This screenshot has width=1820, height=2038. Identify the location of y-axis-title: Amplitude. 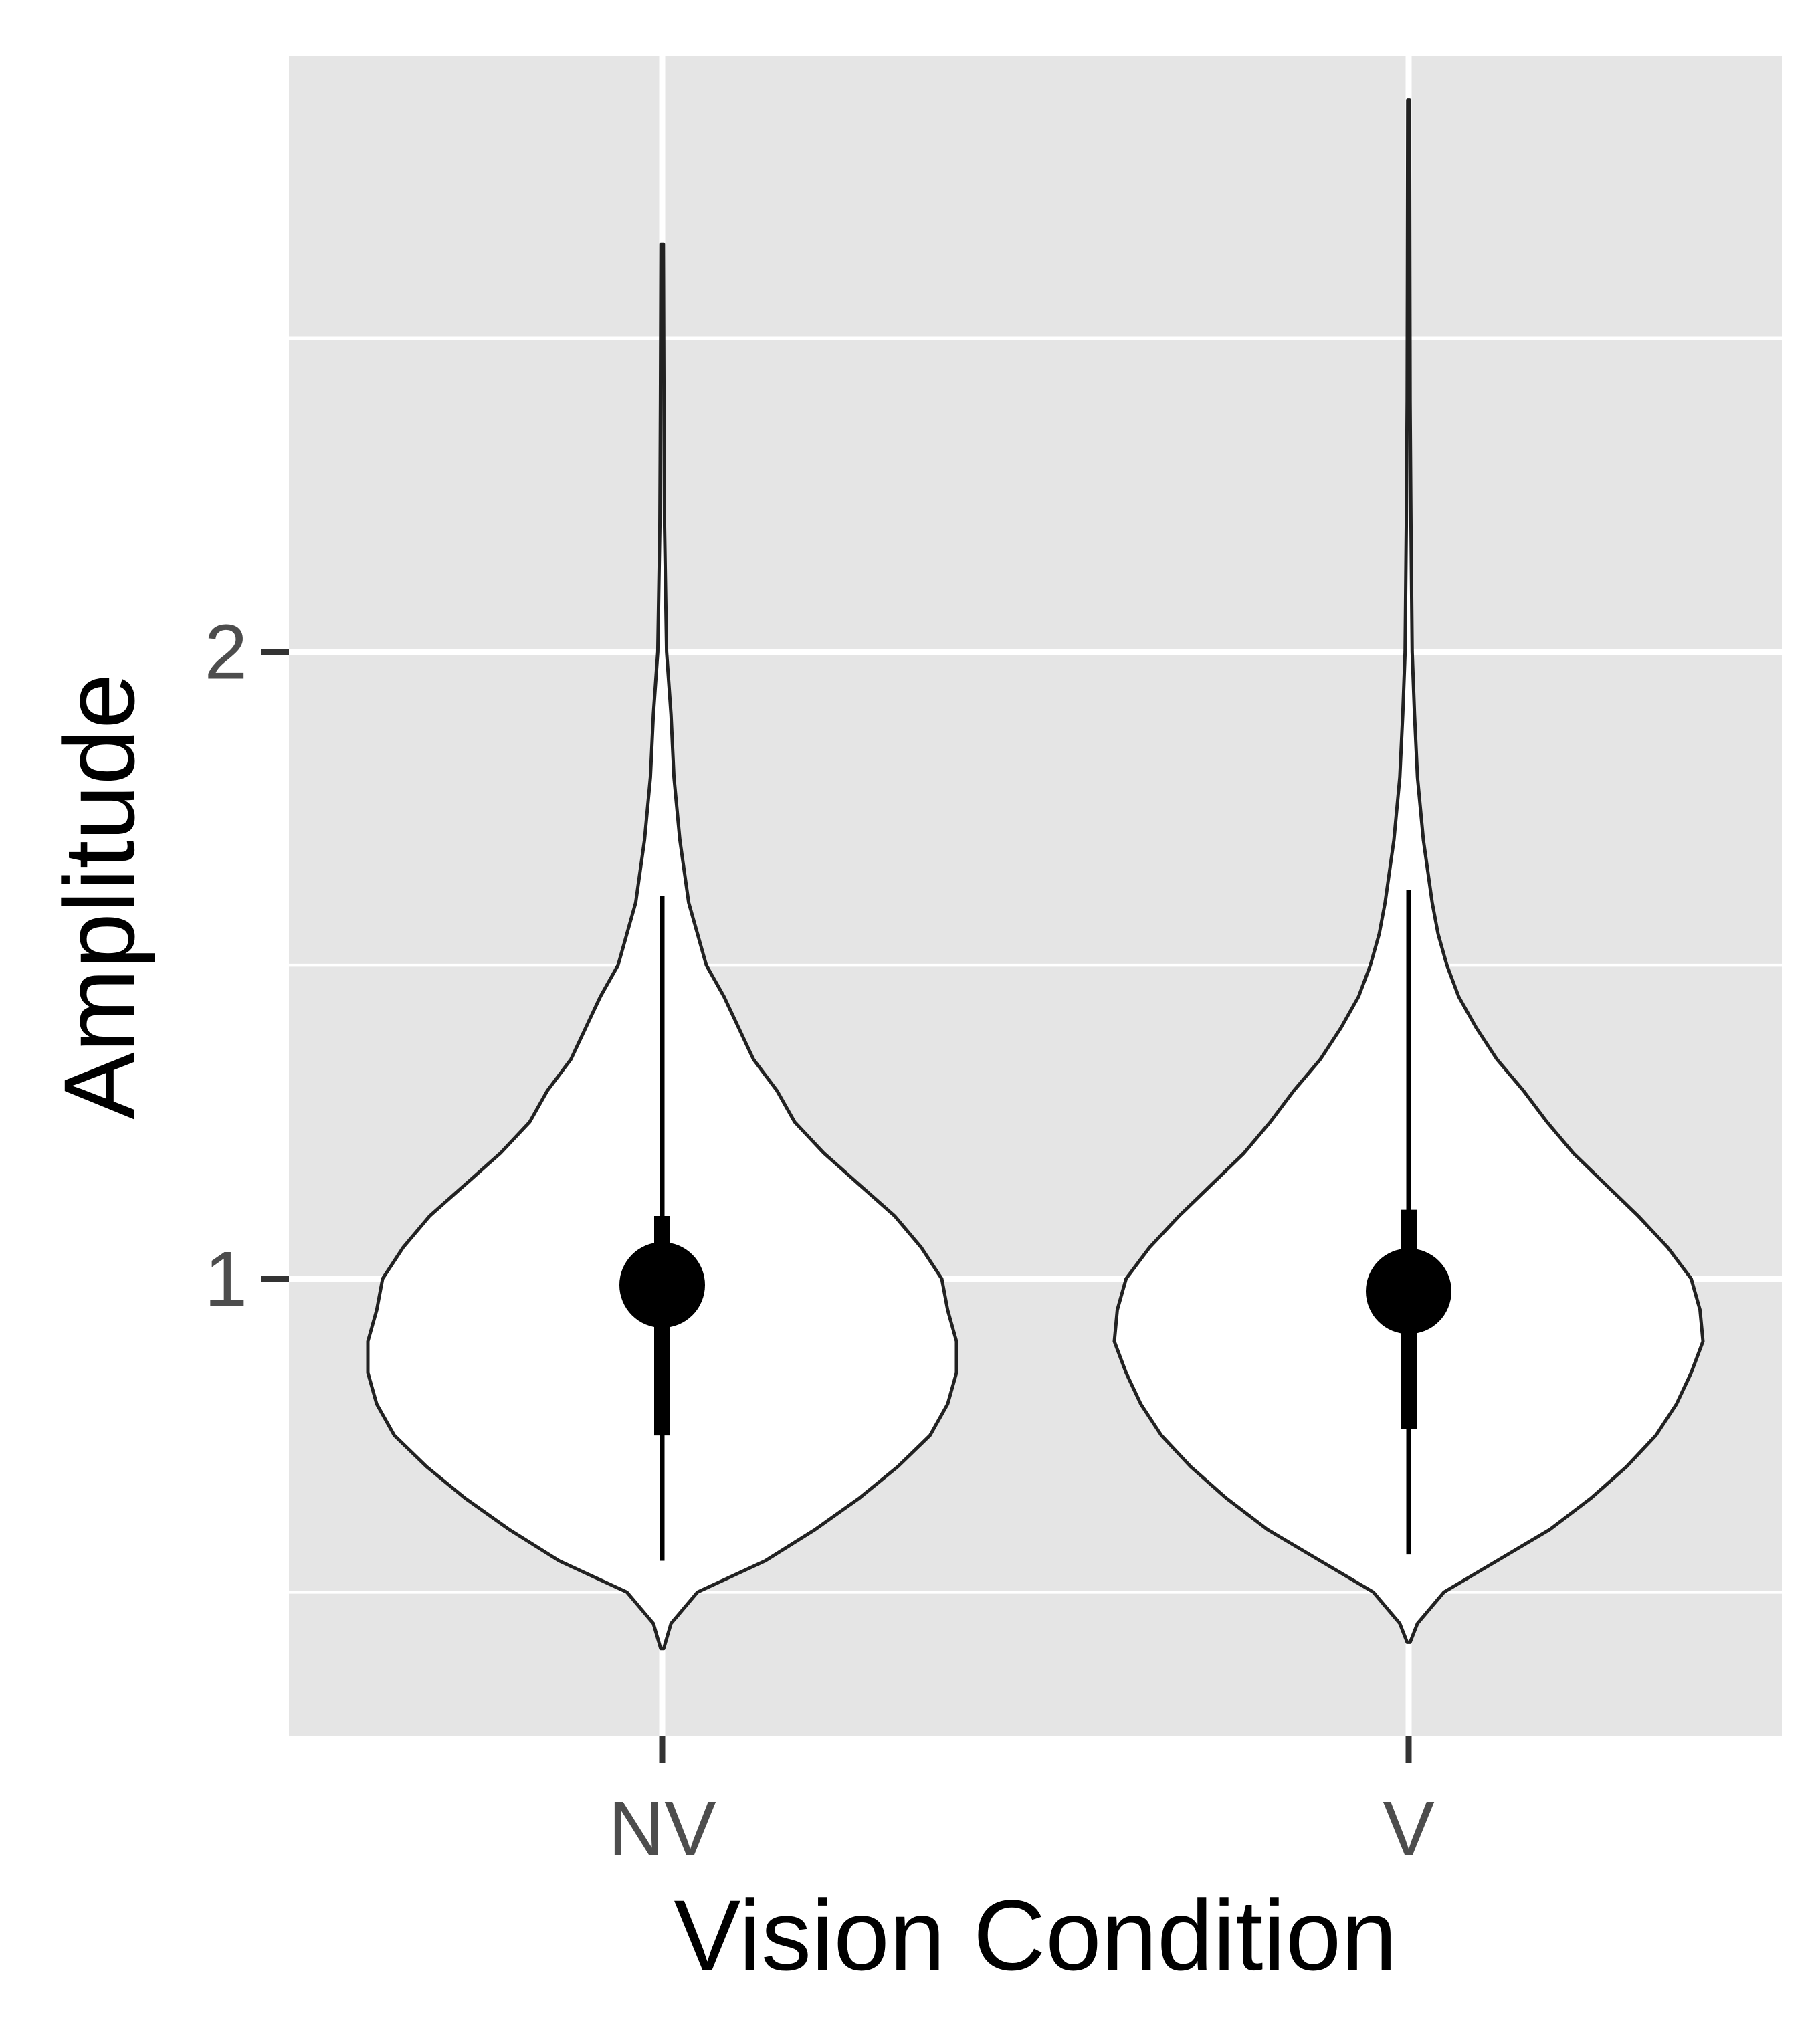
(99, 896).